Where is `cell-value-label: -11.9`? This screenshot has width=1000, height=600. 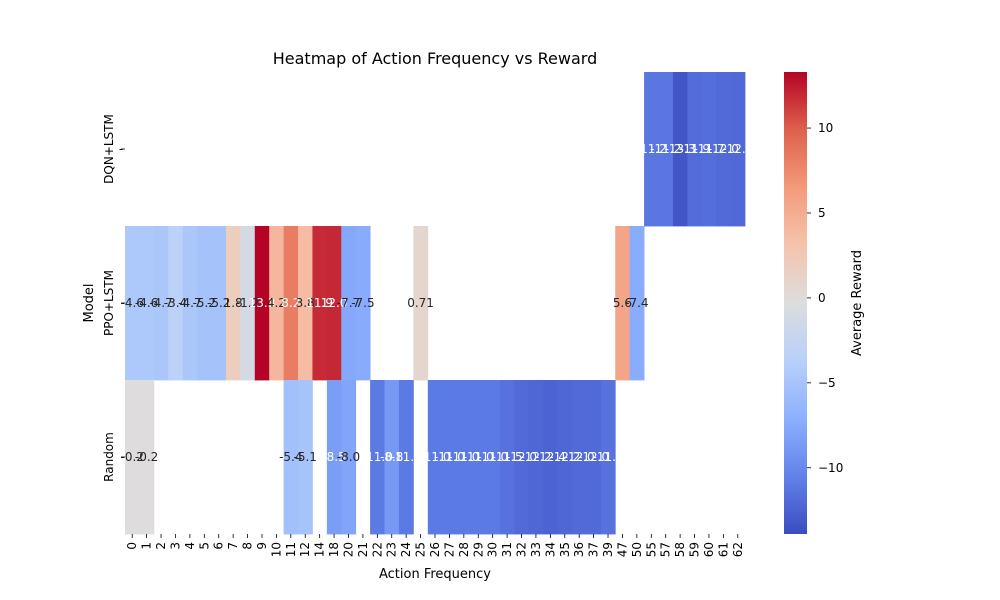 cell-value-label: -11.9 is located at coordinates (694, 149).